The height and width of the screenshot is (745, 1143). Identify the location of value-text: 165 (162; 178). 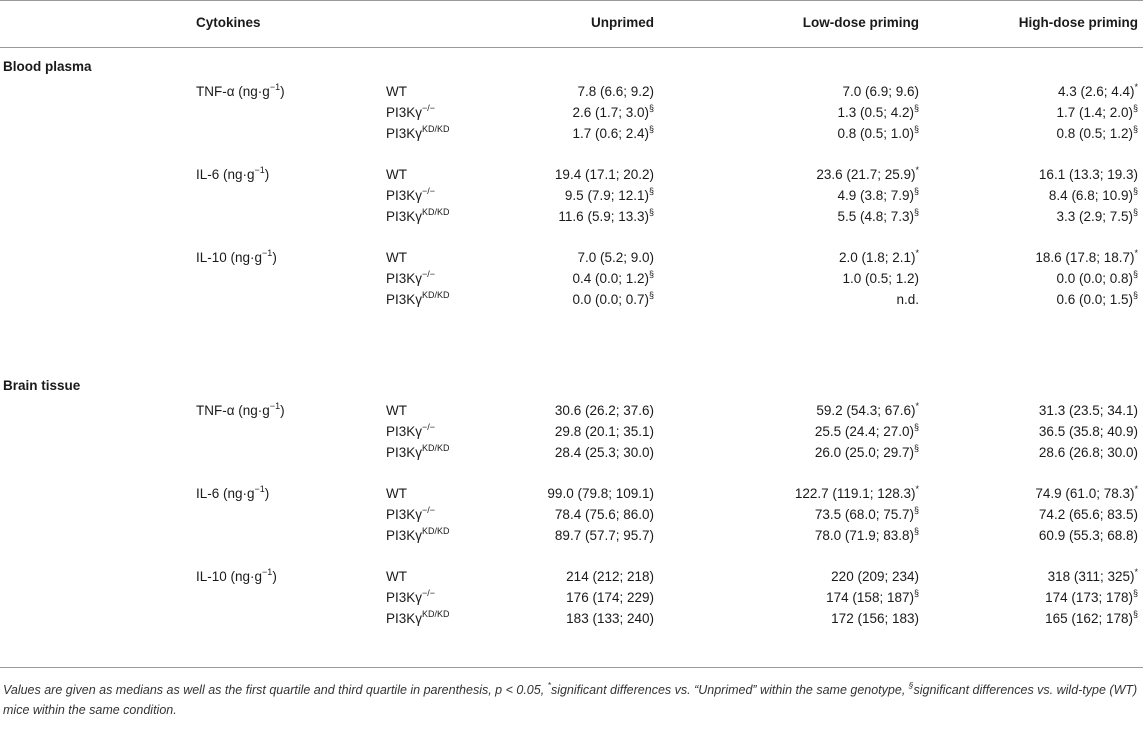
(1089, 618).